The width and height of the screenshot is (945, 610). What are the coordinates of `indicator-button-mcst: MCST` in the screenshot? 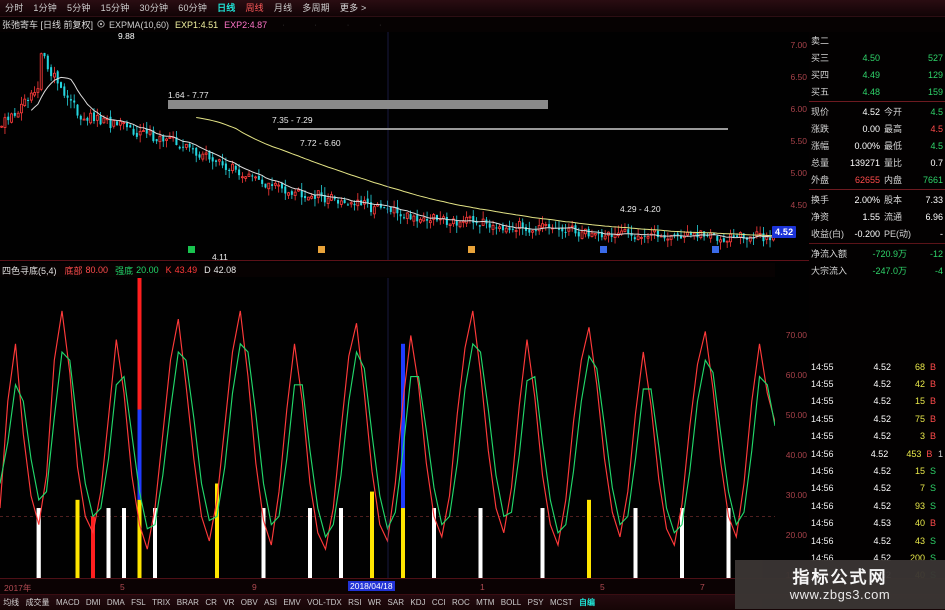 It's located at (561, 602).